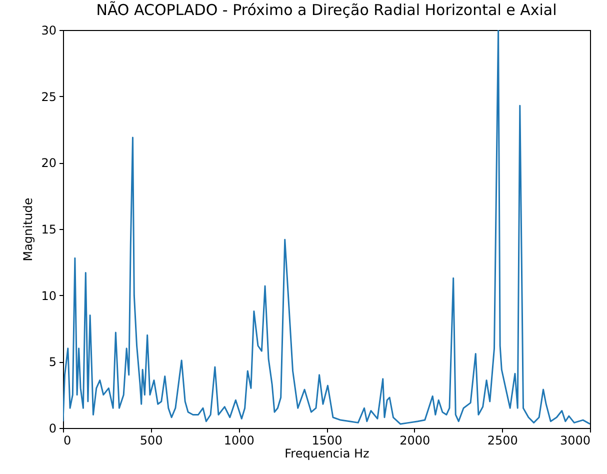  I want to click on y-axis-title: Magnitude, so click(28, 230).